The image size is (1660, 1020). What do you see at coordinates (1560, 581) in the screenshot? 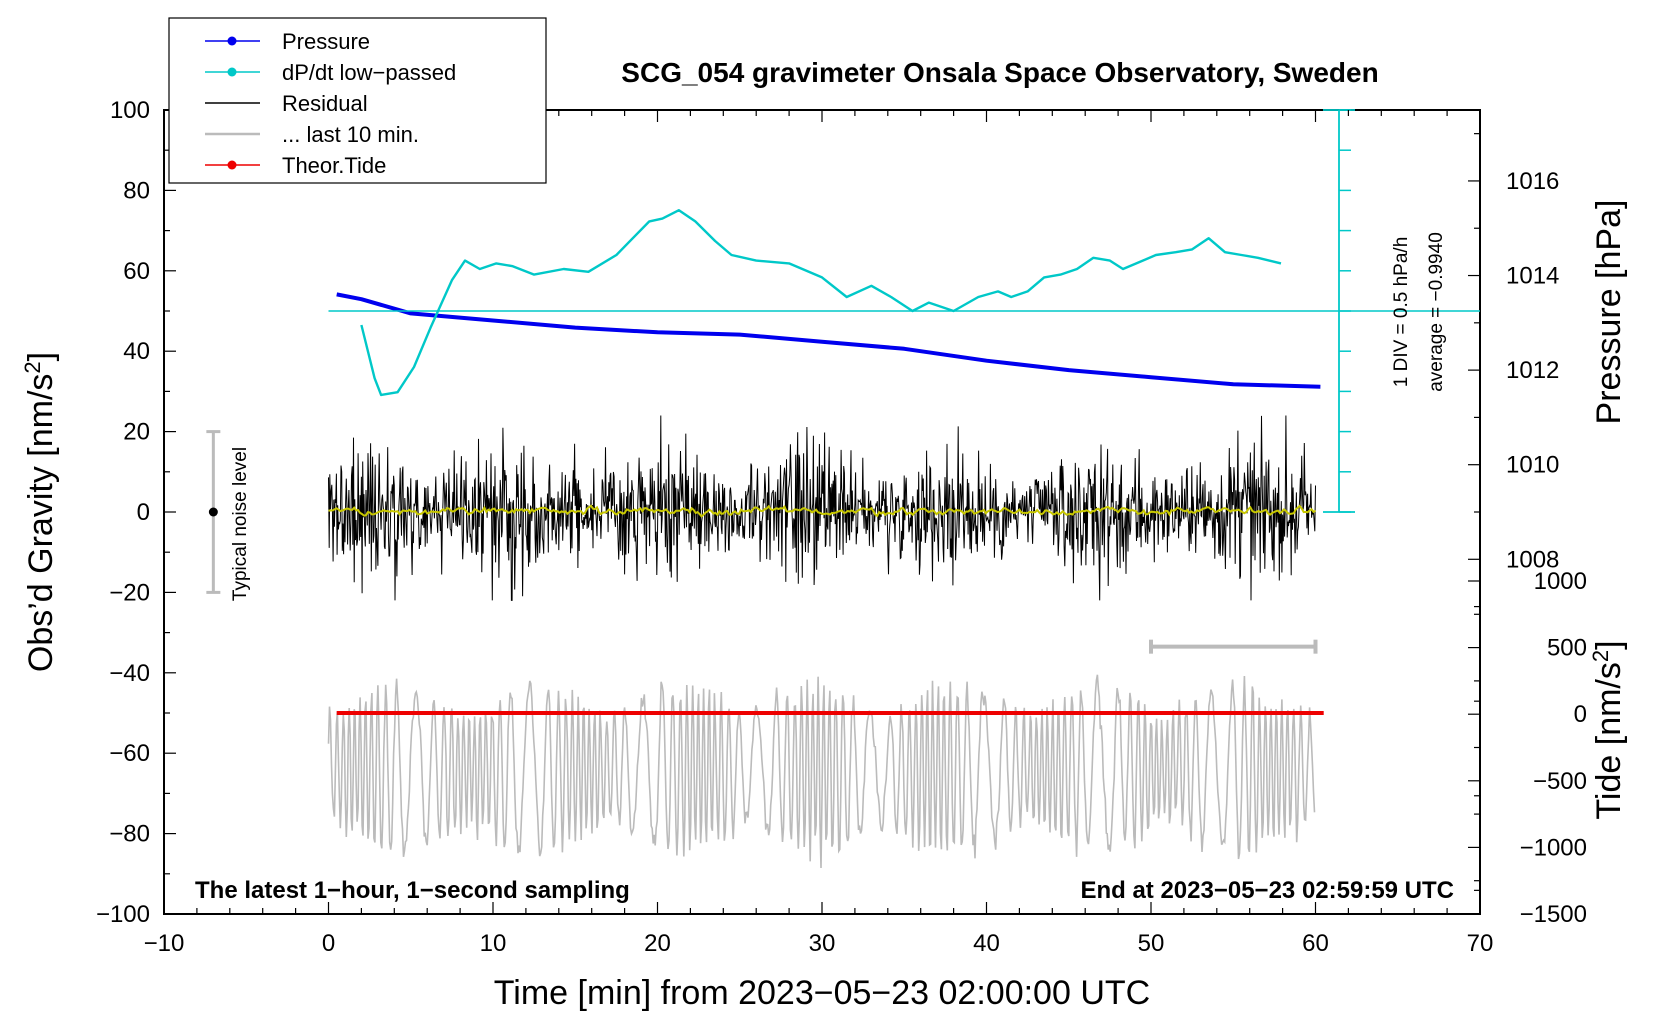
I see `tide-tick-label: 1000` at bounding box center [1560, 581].